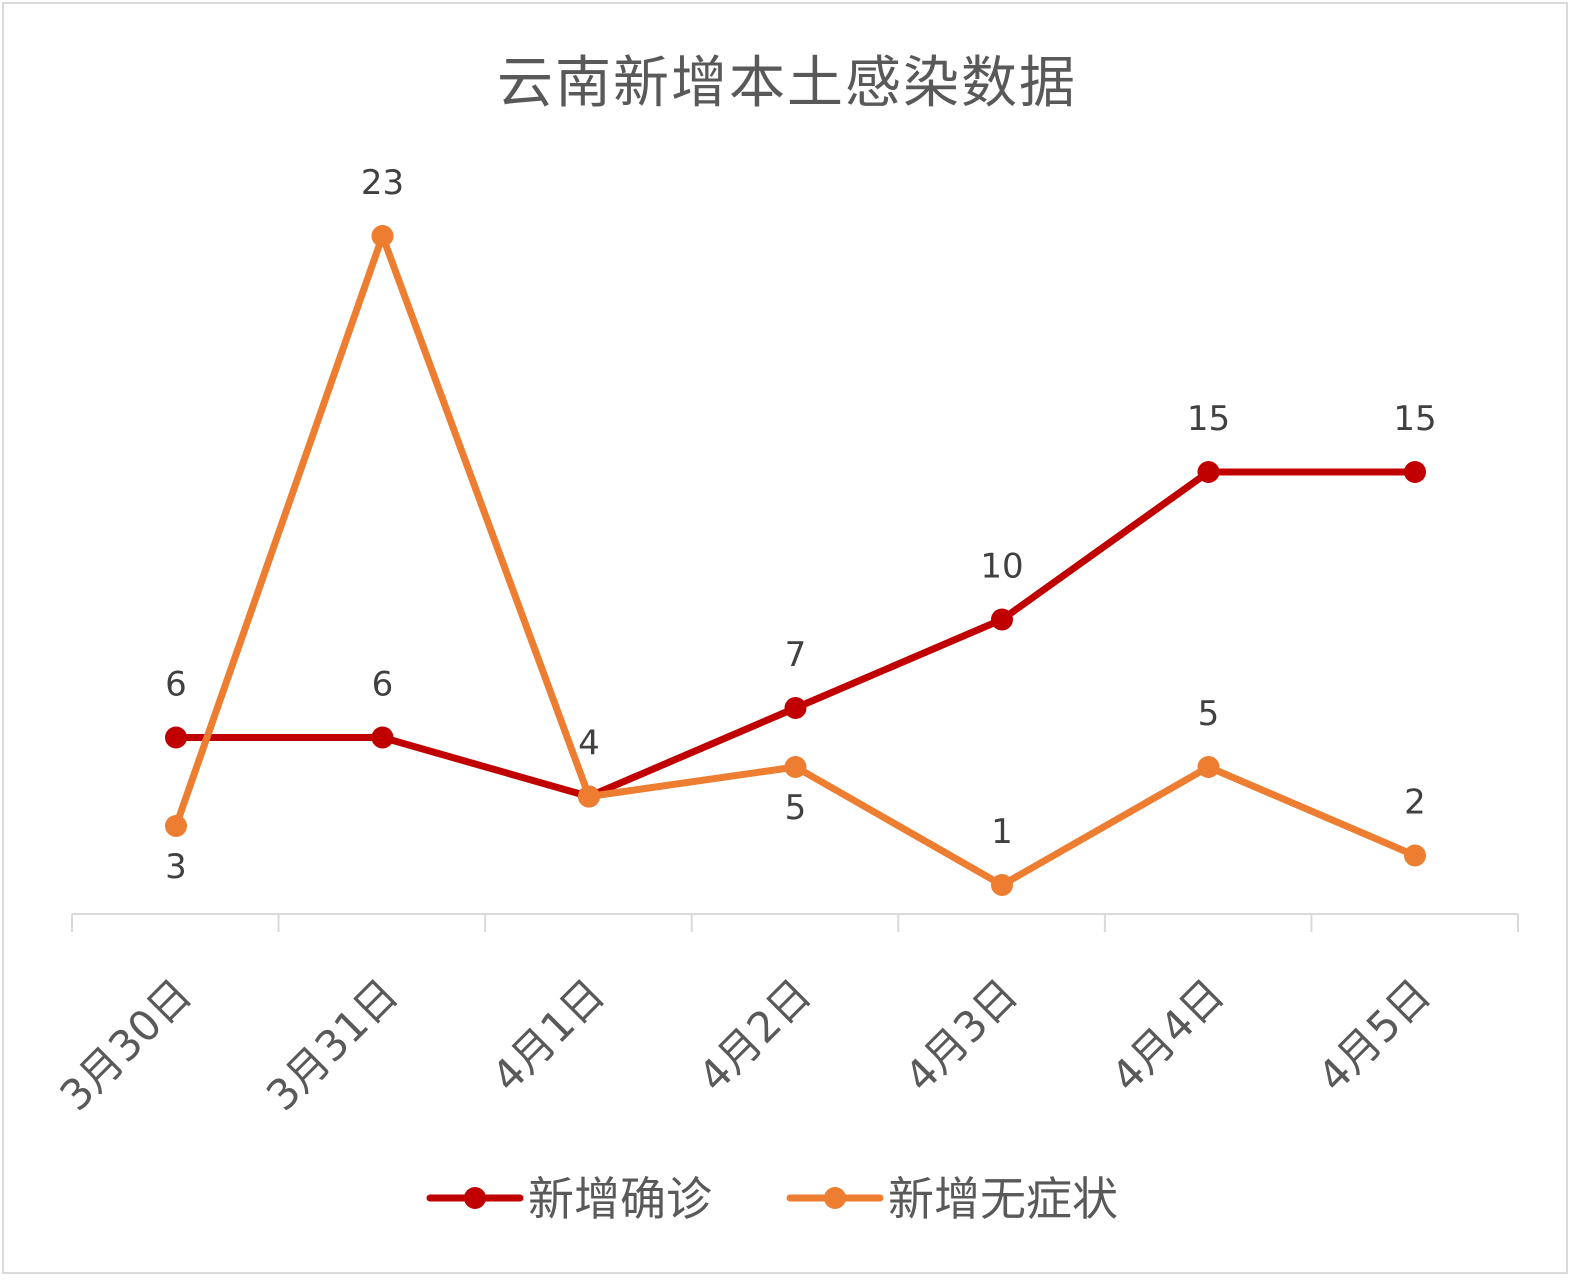 Image resolution: width=1574 pixels, height=1280 pixels. I want to click on x-tick-label: 4月4日, so click(1168, 1035).